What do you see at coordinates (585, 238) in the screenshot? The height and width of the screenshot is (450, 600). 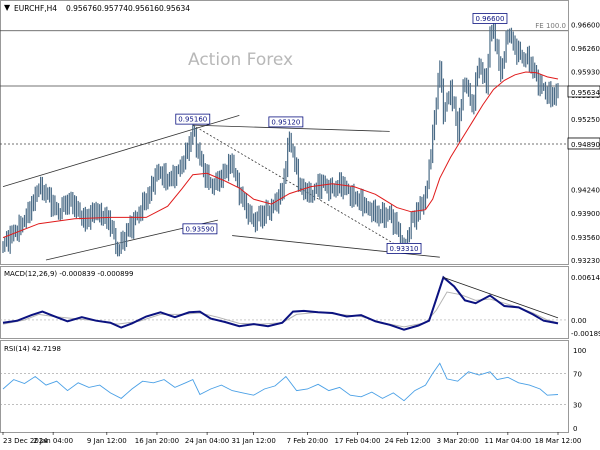 I see `price-y-tick: 0.93560` at bounding box center [585, 238].